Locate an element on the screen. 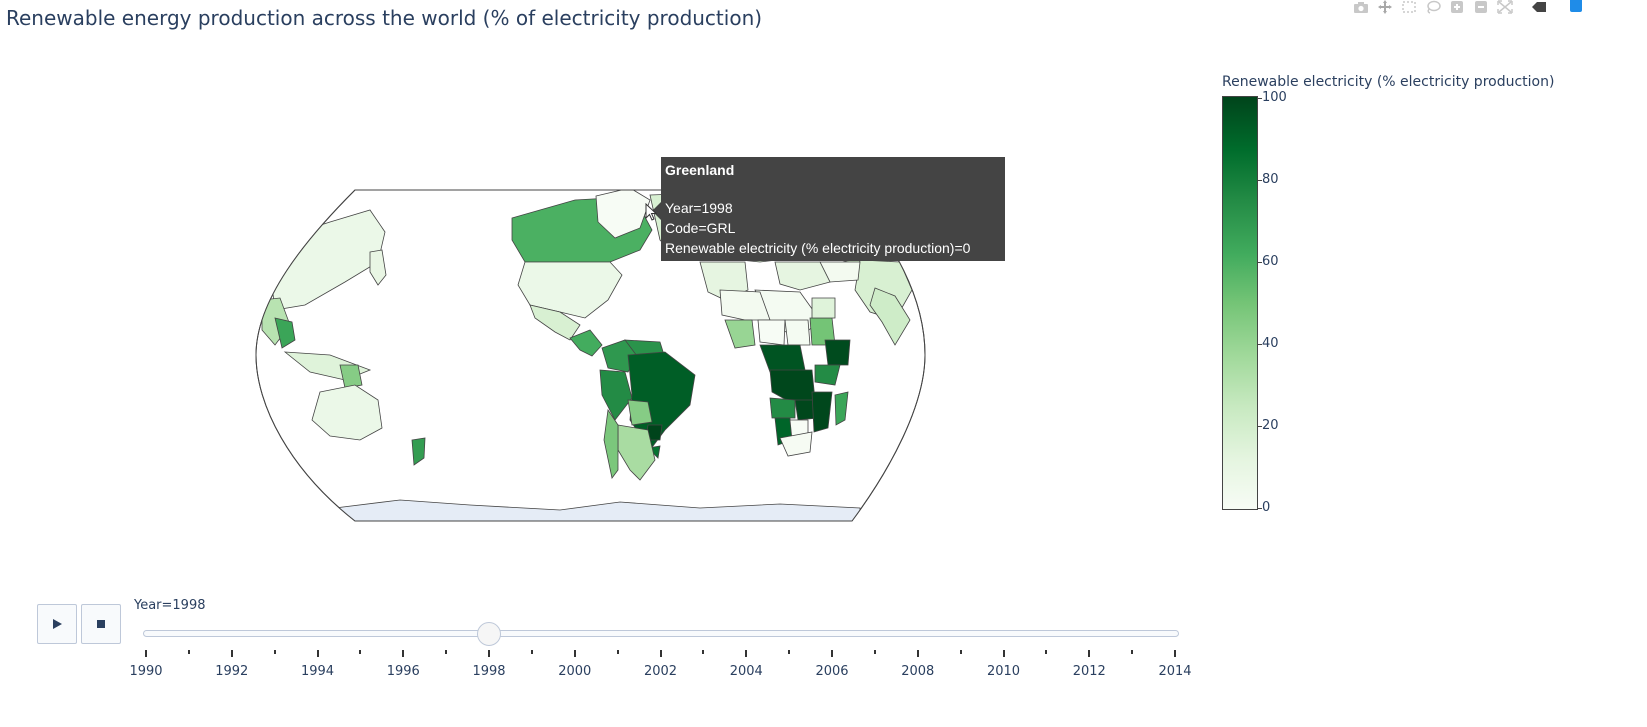  region-kenya is located at coordinates (827, 375).